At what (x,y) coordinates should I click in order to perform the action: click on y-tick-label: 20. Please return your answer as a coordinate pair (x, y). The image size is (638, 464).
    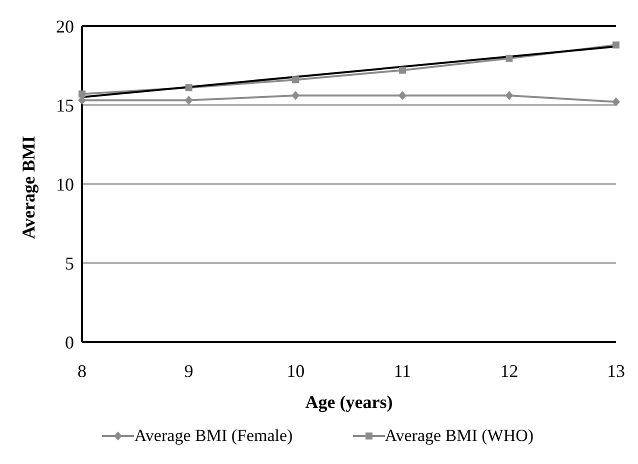
    Looking at the image, I should click on (65, 26).